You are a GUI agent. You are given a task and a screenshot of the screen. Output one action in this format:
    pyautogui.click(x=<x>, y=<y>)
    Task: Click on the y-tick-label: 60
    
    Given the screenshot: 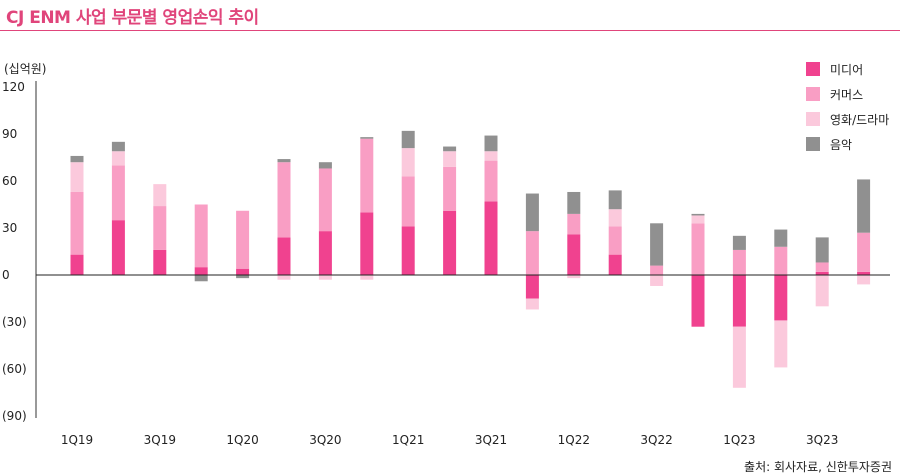 What is the action you would take?
    pyautogui.click(x=9, y=181)
    